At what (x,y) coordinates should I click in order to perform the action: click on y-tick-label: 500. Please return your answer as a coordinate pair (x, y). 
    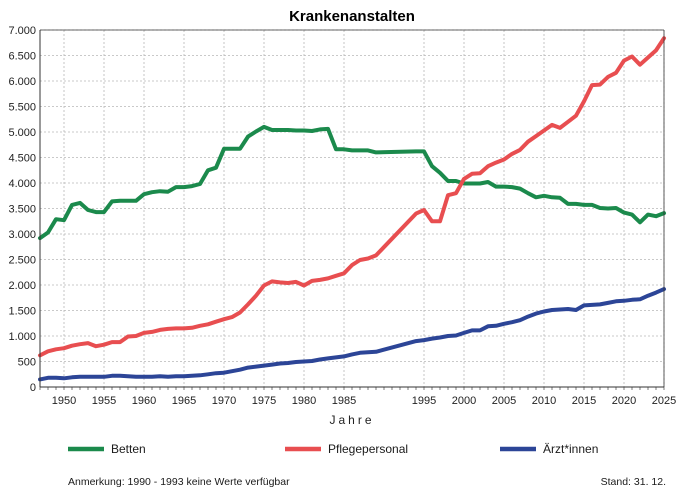
    Looking at the image, I should click on (27, 363).